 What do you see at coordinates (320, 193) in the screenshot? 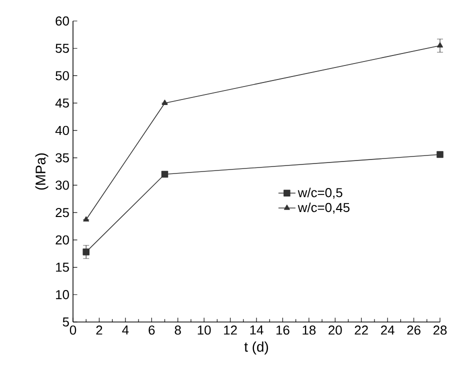
I see `legend-label: w/c=0,5` at bounding box center [320, 193].